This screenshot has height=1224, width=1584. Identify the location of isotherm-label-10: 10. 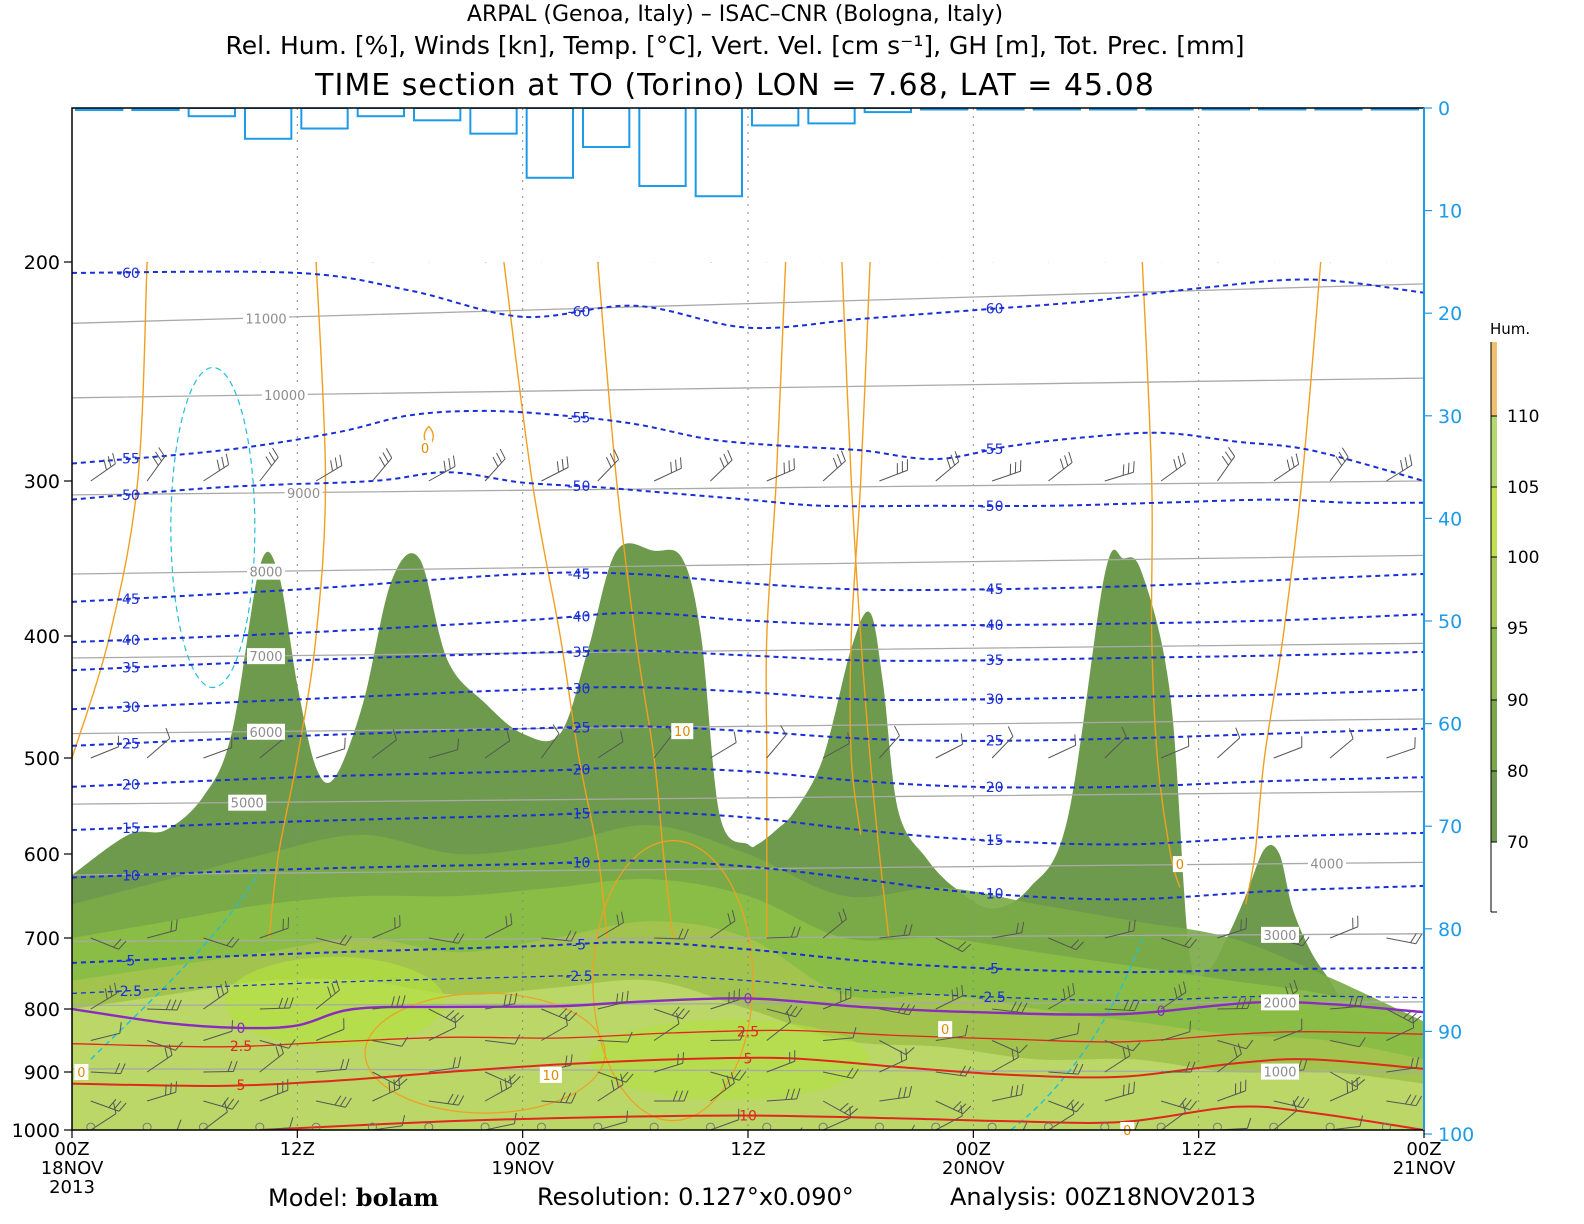
(748, 1117).